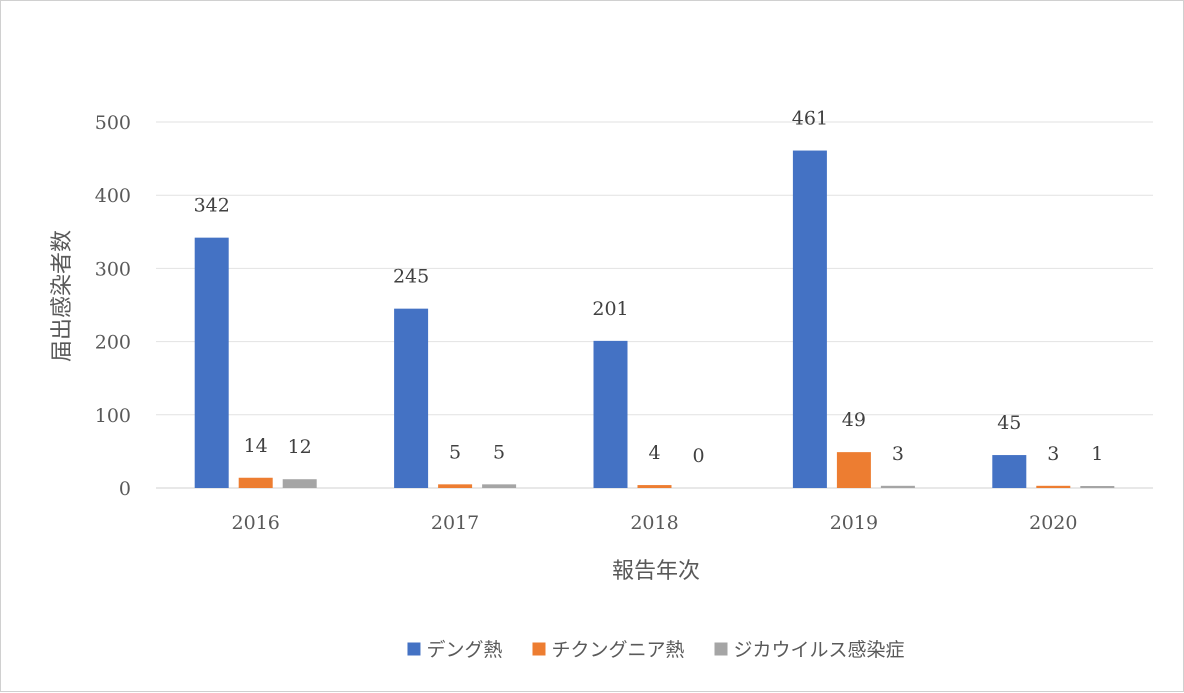  I want to click on x-axis-ticks: 2016 2017 2018 2019 2020, so click(655, 523).